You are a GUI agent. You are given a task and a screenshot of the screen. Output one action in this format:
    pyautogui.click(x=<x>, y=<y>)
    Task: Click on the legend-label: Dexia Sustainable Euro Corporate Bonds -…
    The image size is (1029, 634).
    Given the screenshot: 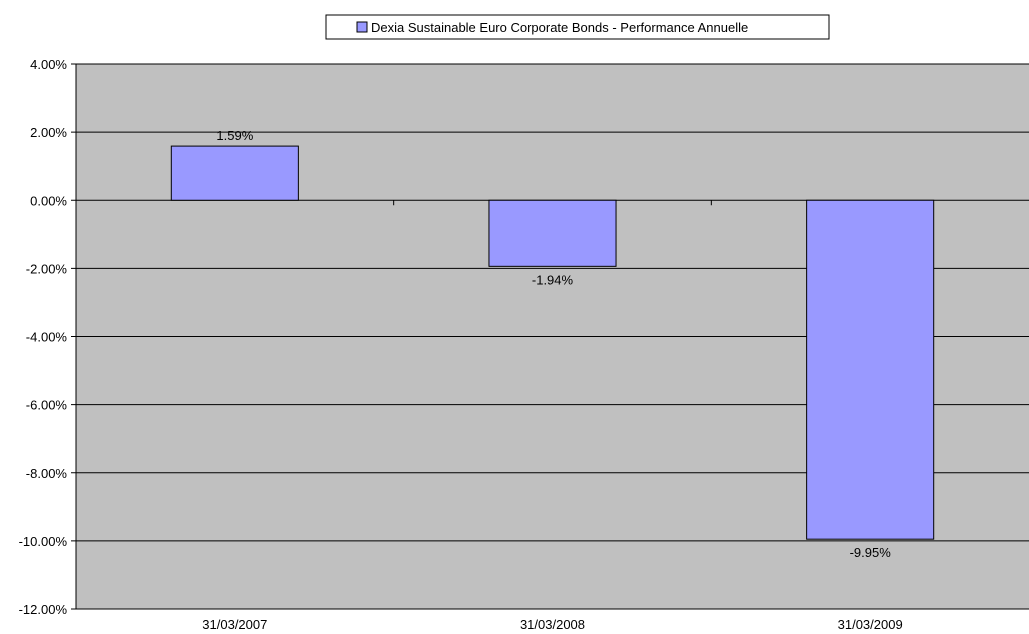 What is the action you would take?
    pyautogui.click(x=559, y=27)
    